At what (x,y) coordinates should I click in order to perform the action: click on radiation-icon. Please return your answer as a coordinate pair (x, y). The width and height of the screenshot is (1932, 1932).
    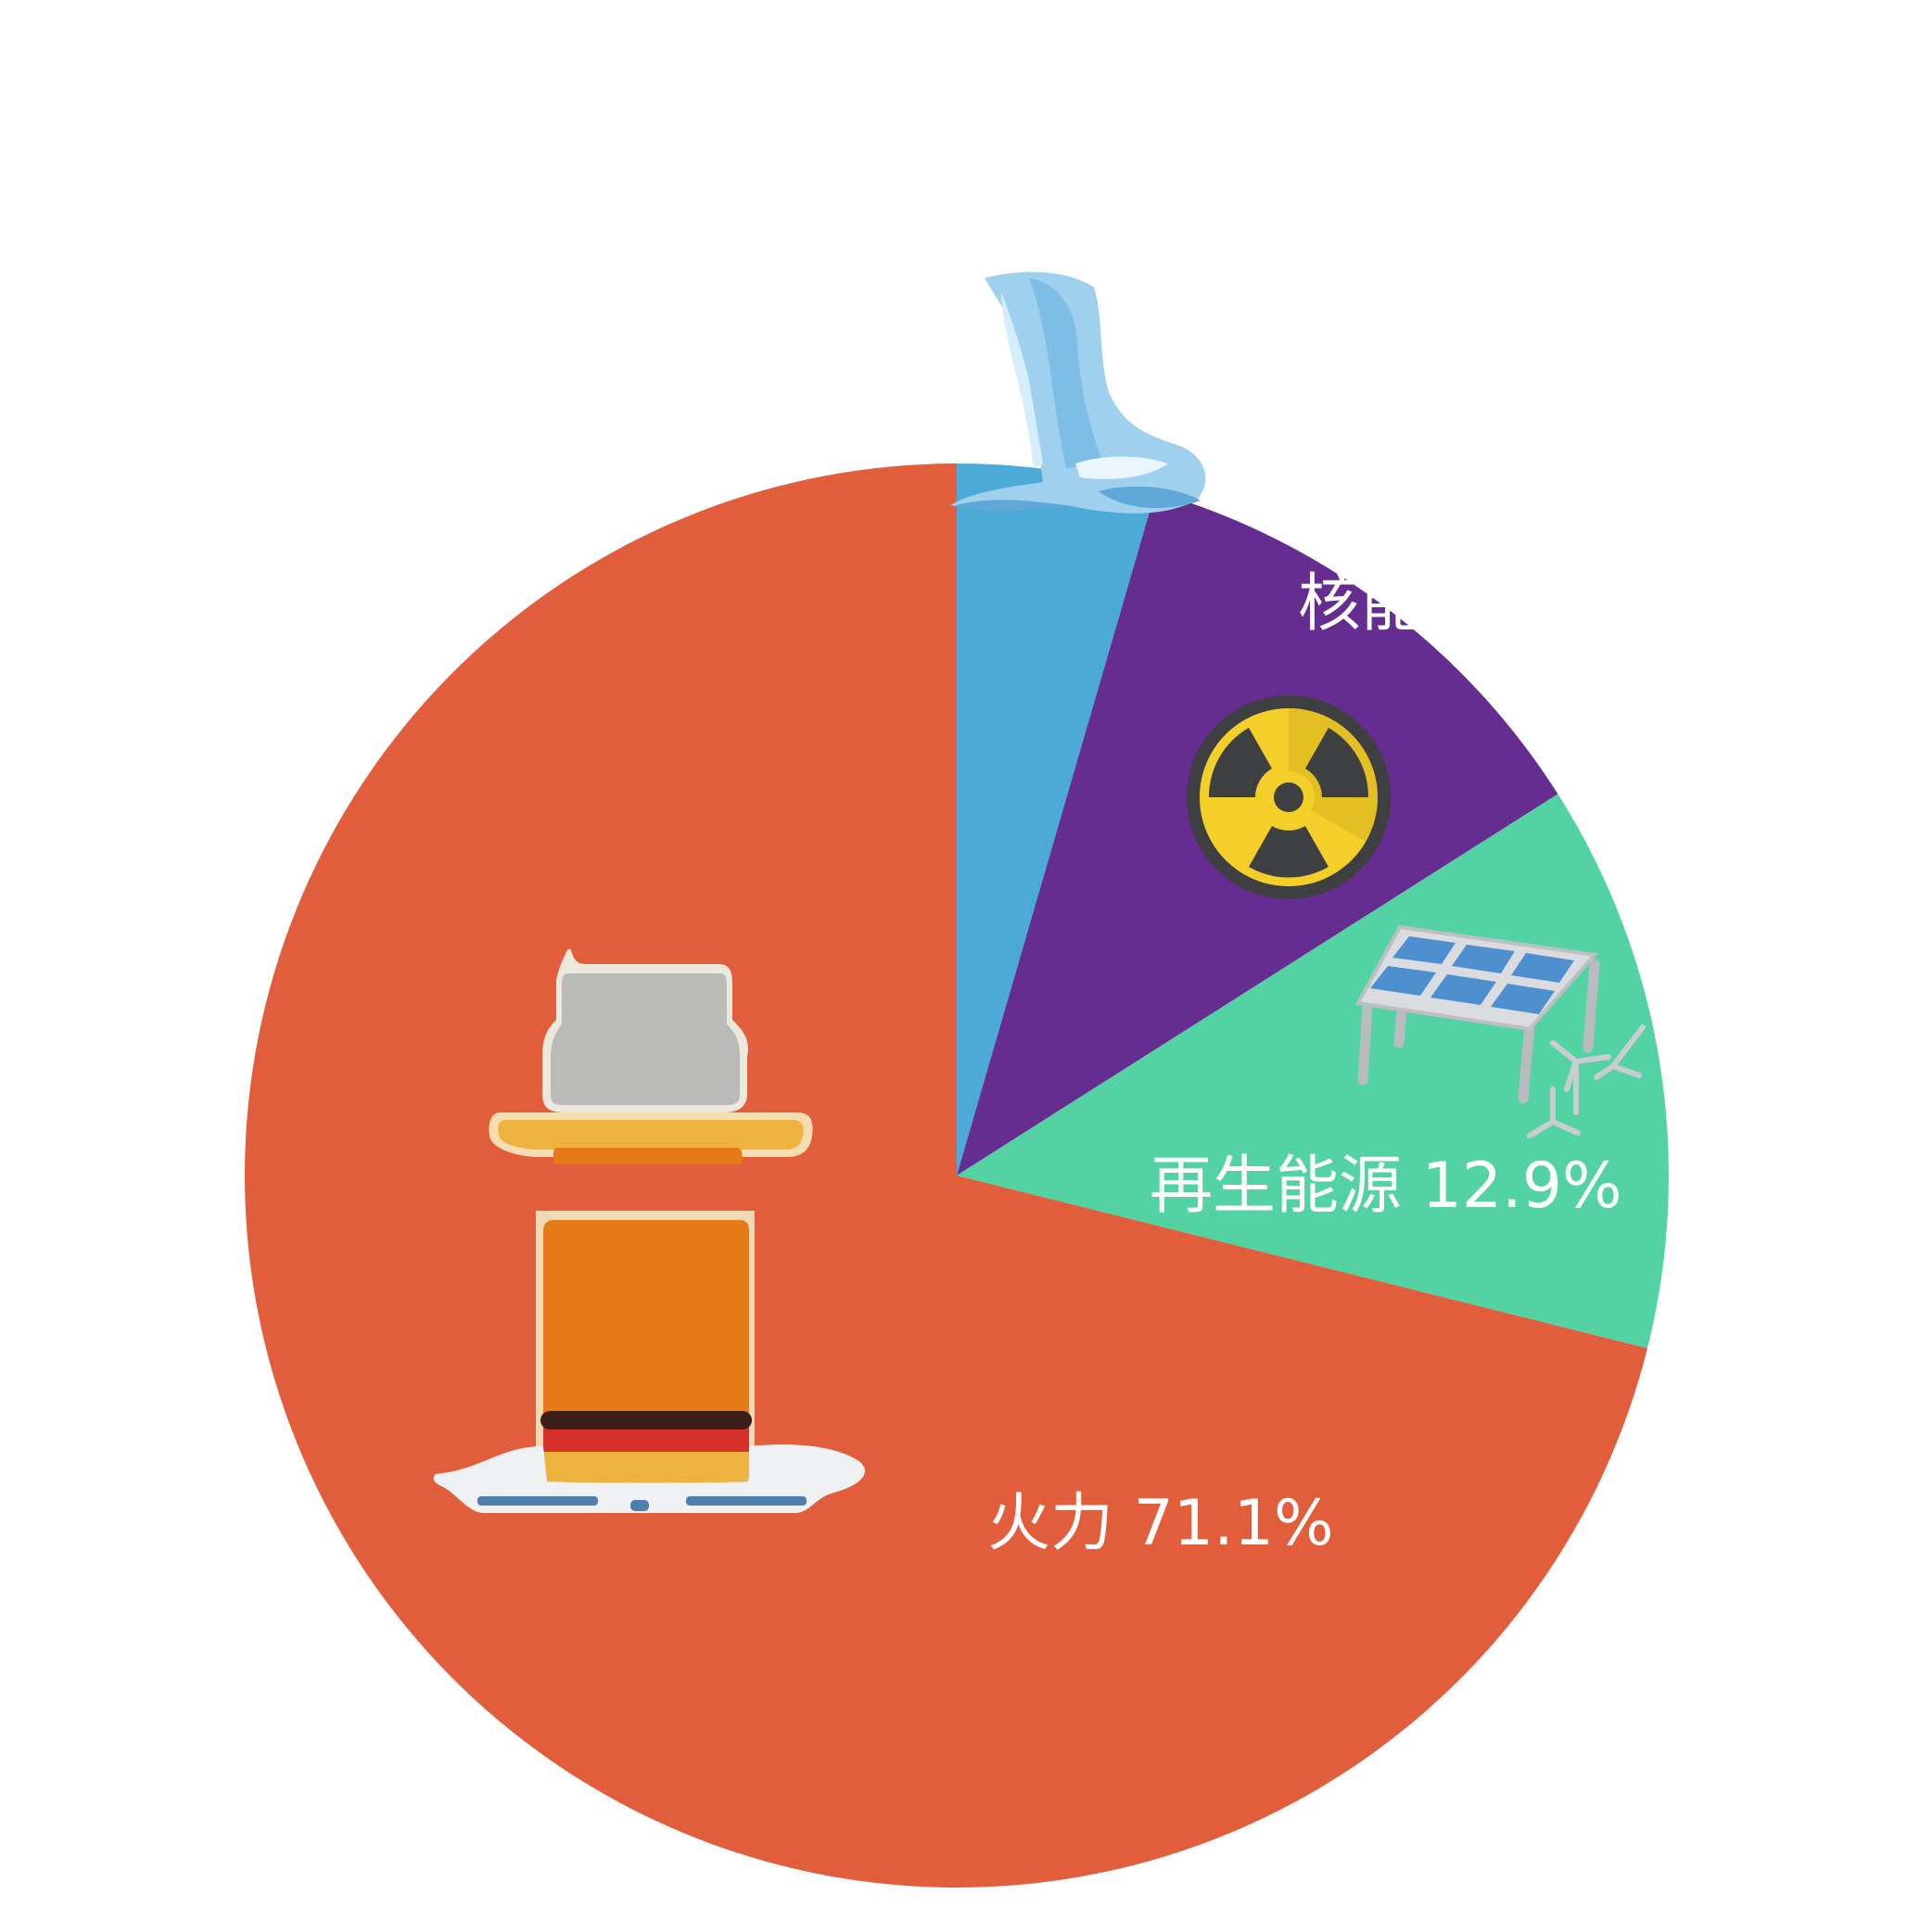
    Looking at the image, I should click on (1289, 797).